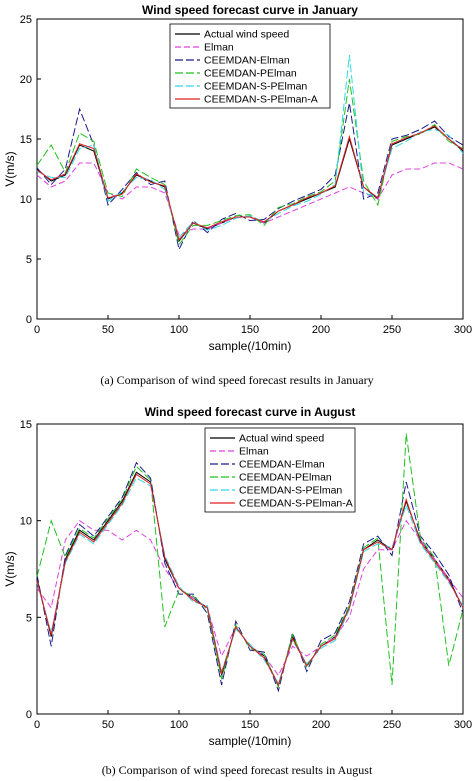 This screenshot has width=474, height=781. Describe the element at coordinates (26, 20) in the screenshot. I see `chart-january-ytick-label: 25` at that location.